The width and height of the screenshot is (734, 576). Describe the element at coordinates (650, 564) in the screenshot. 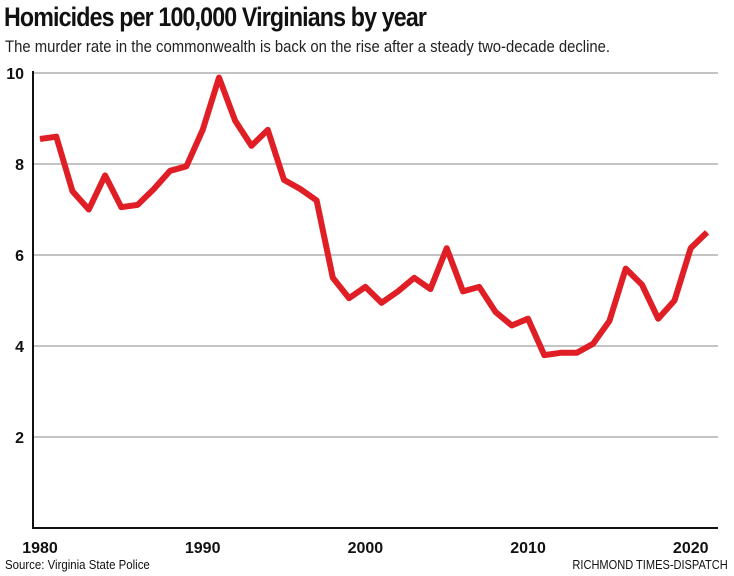

I see `publisher-credit: RICHMOND TIMES-DISPATCH` at that location.